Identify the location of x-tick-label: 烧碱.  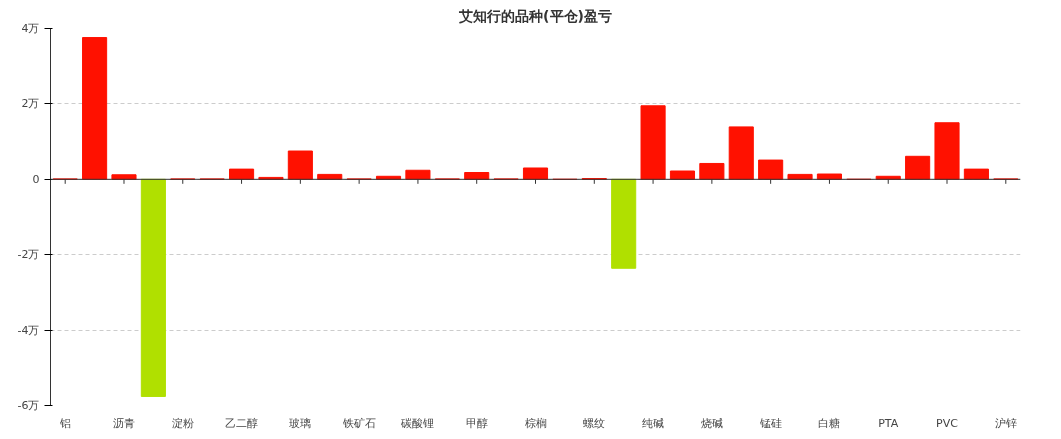
(711, 423).